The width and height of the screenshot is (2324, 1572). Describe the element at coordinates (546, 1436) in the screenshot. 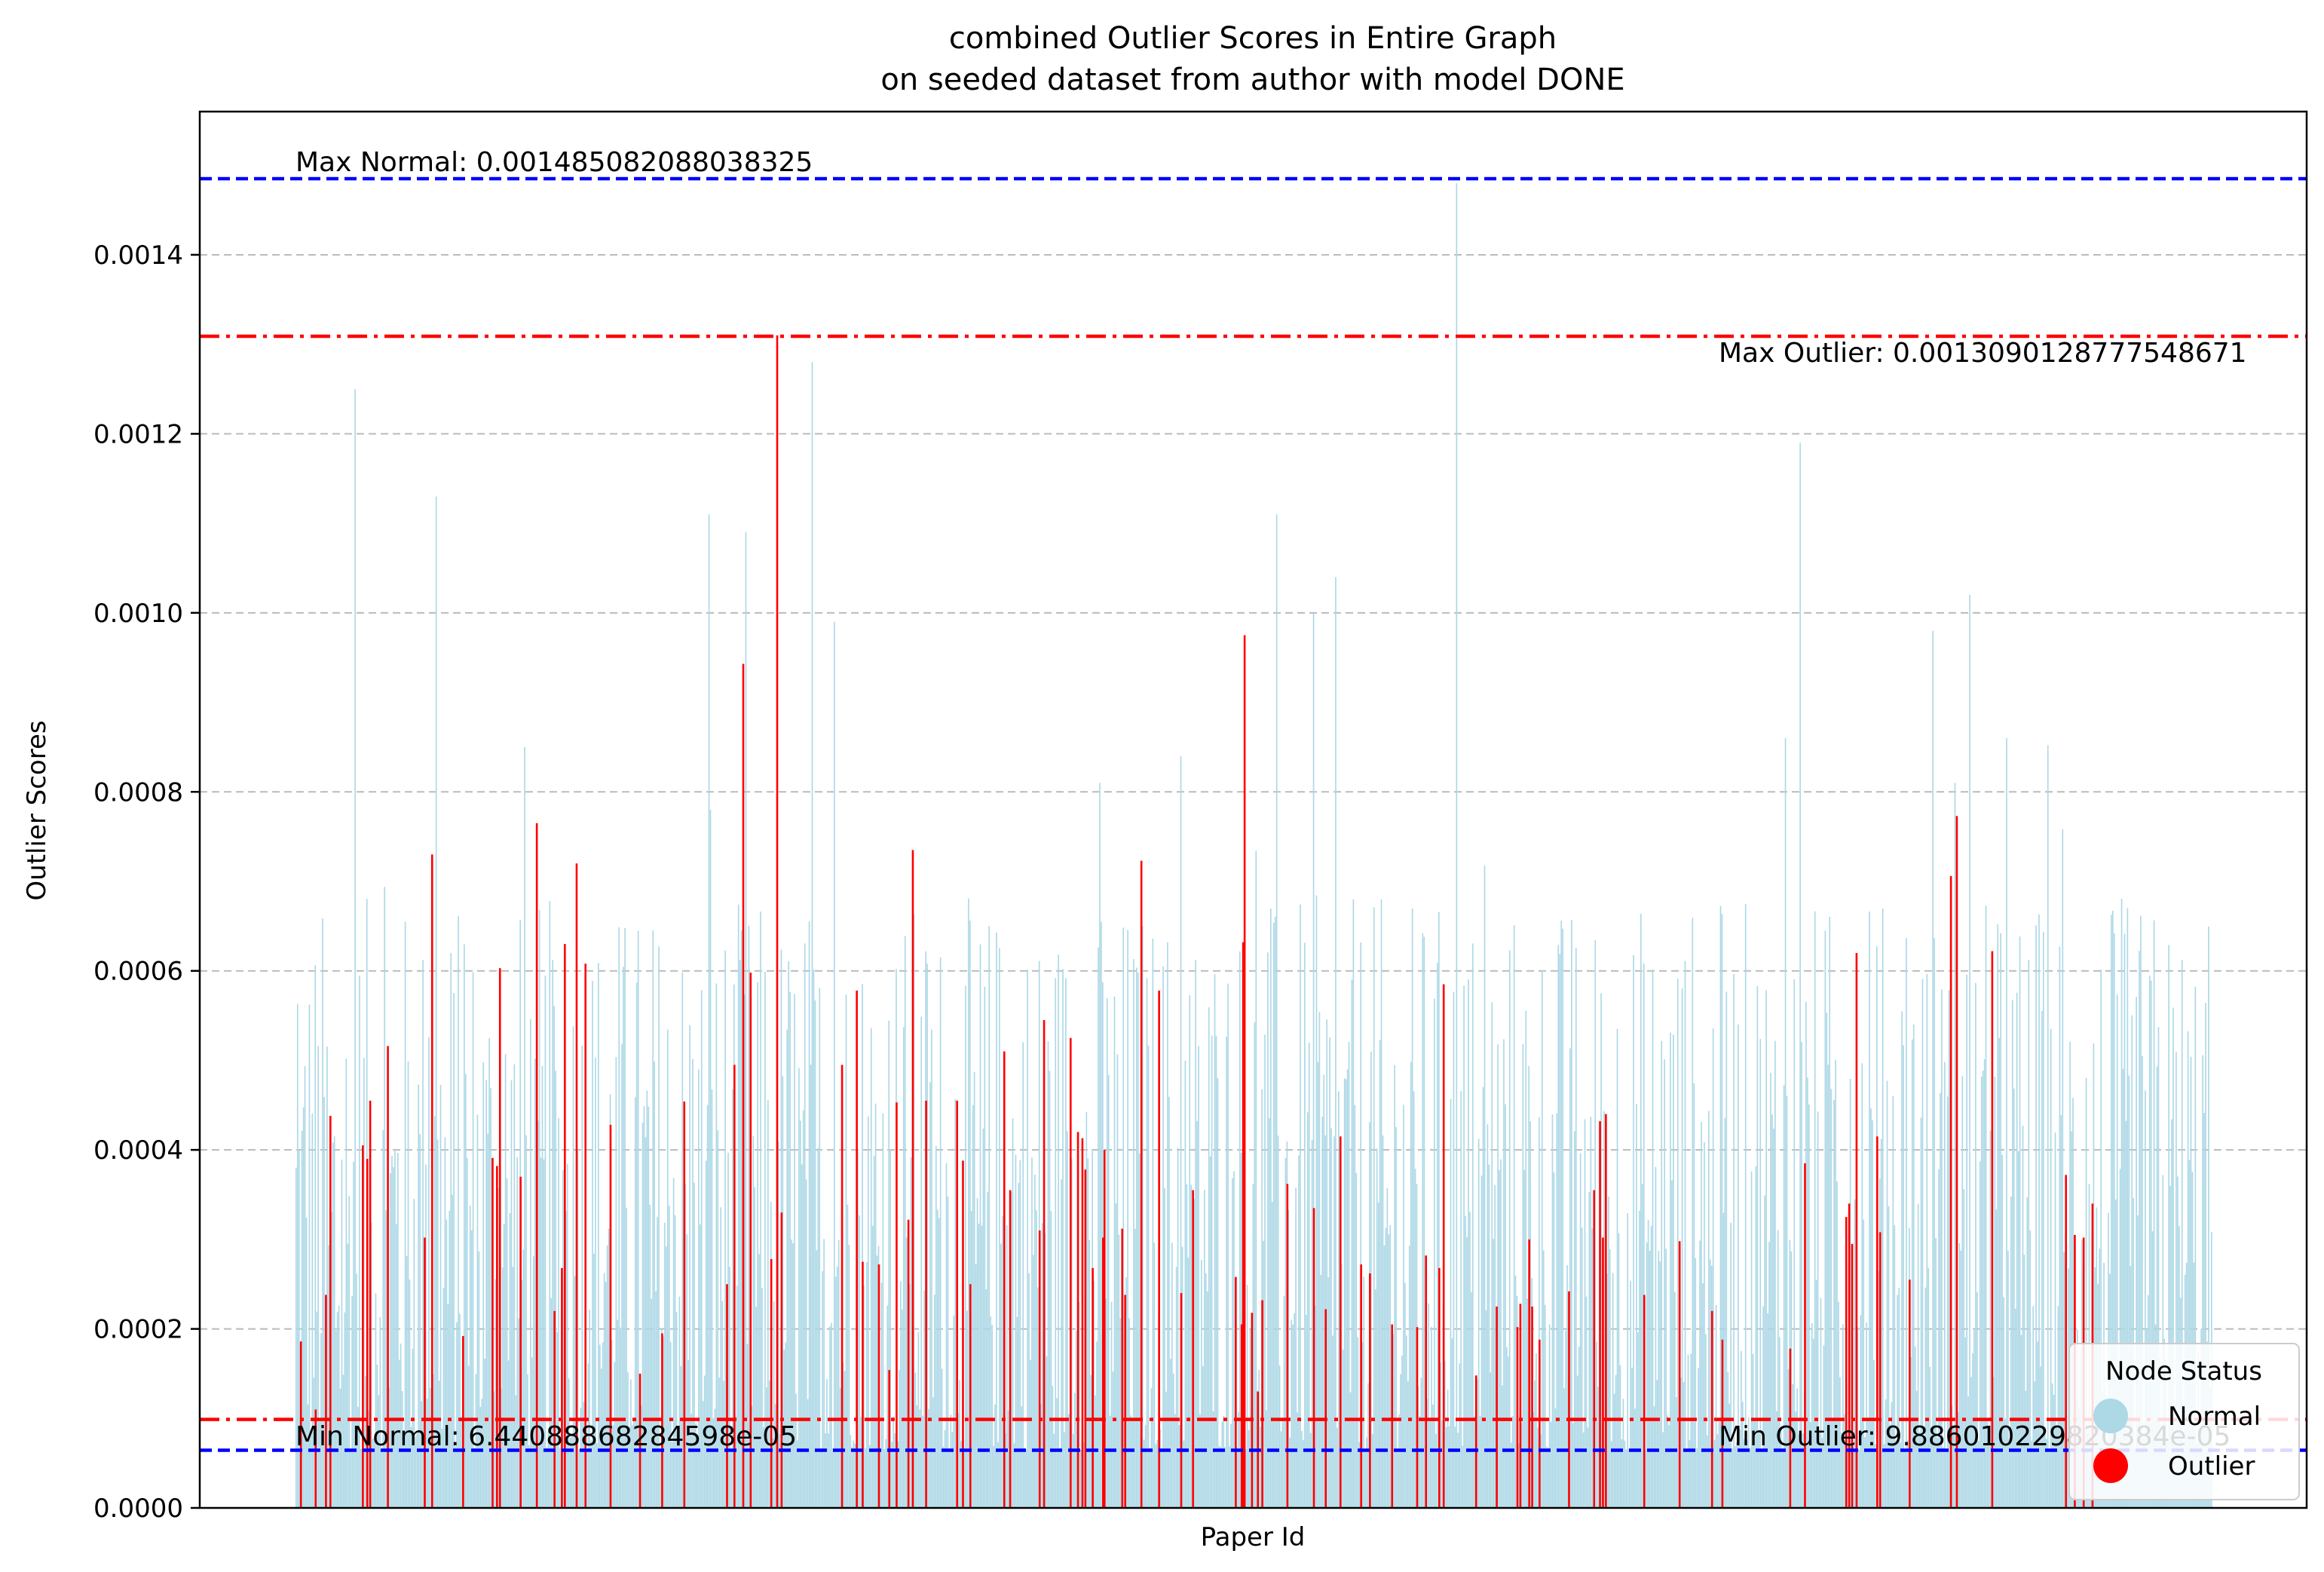

I see `min-normal-label: Min Normal: 6.44088868284598e-05` at that location.